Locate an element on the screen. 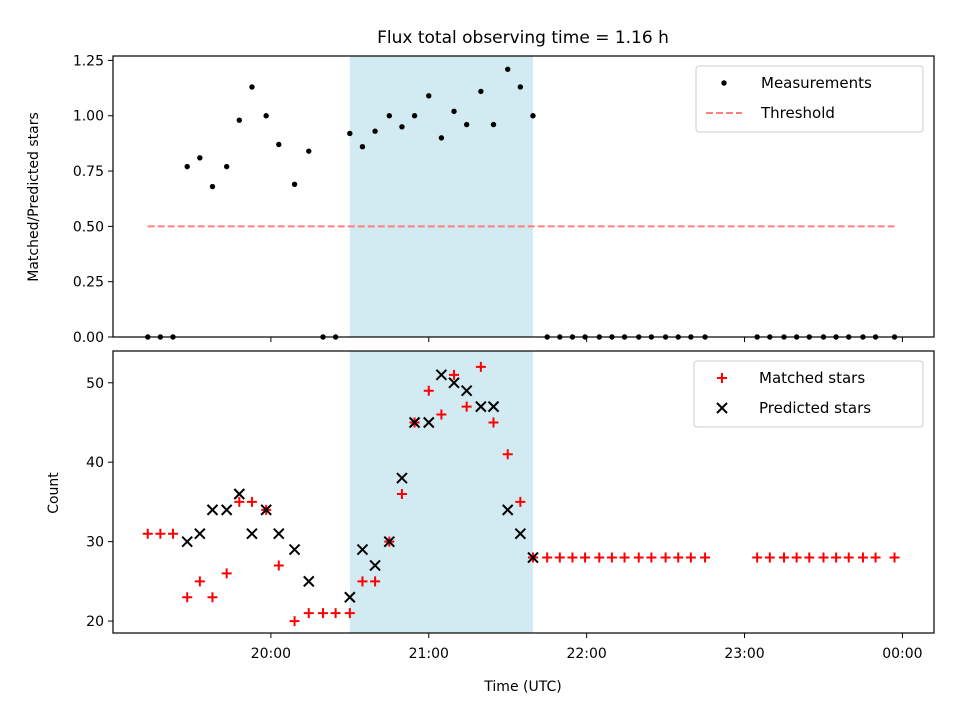 The height and width of the screenshot is (720, 960). x-tick-label: 22:00 is located at coordinates (586, 654).